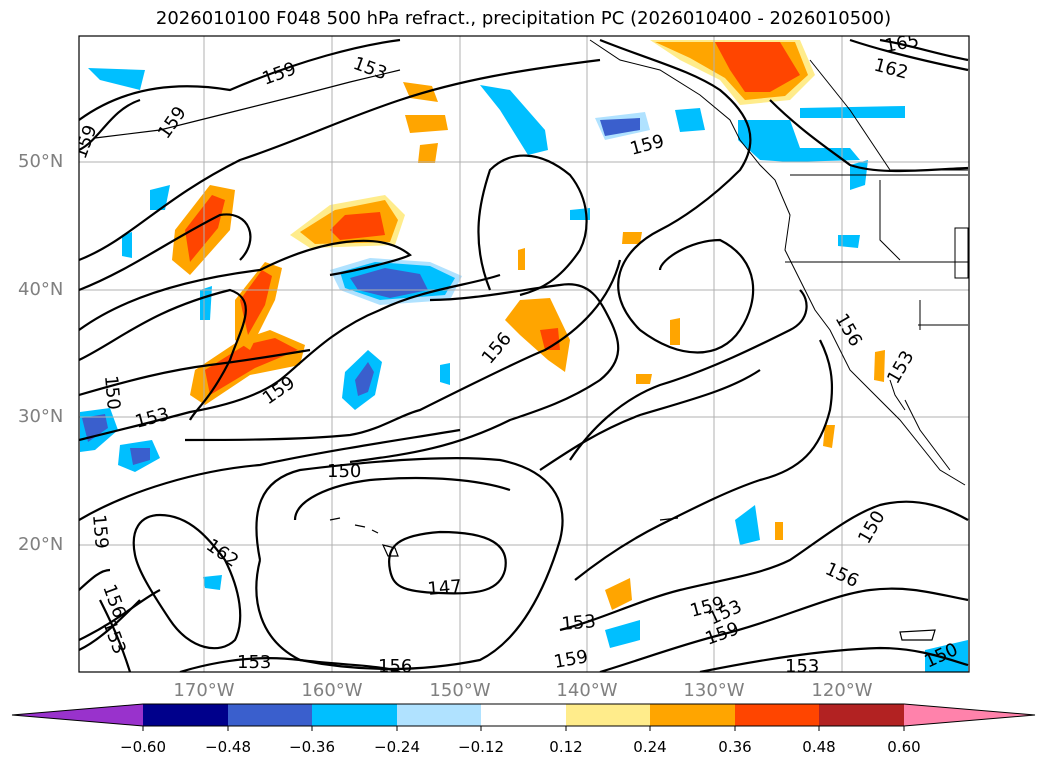 The height and width of the screenshot is (765, 1047). What do you see at coordinates (819, 747) in the screenshot?
I see `colorbar-tick-label: 0.48` at bounding box center [819, 747].